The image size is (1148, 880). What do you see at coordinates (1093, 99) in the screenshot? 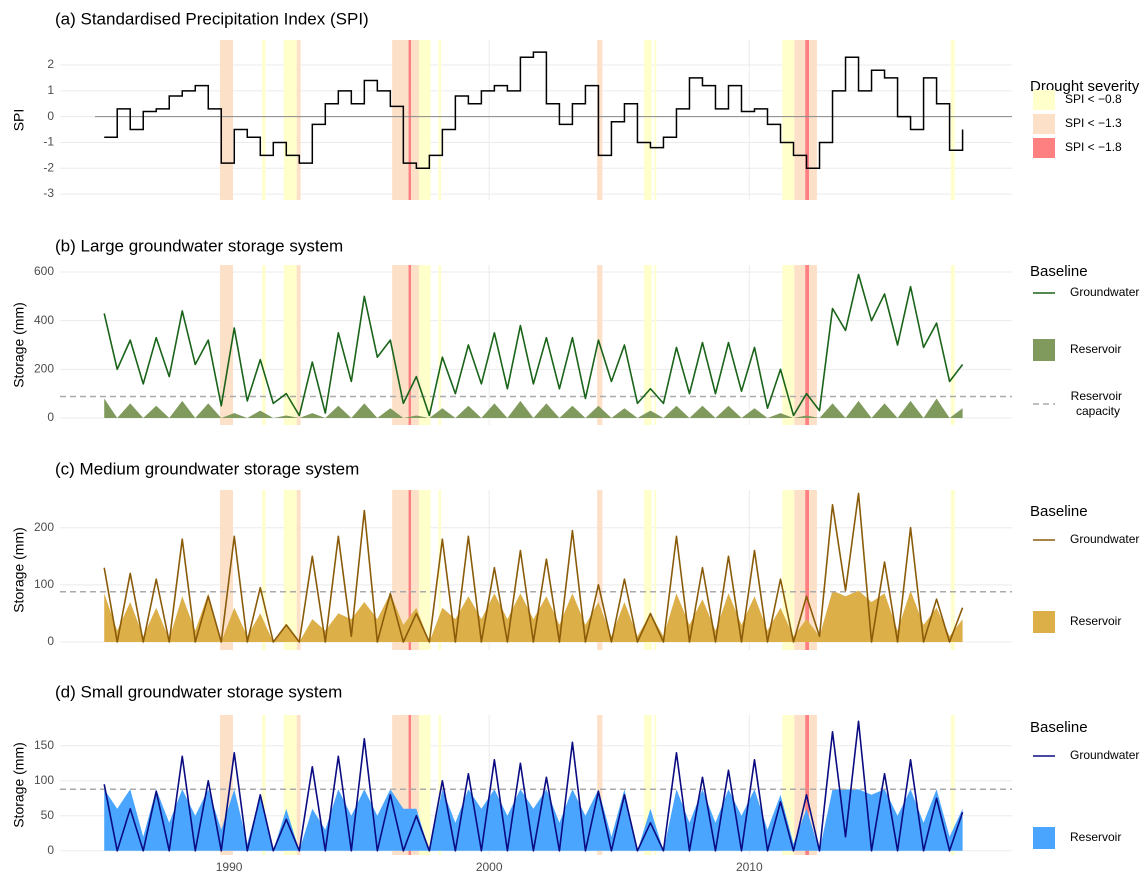
I see `legend-label: SPI < −0.8` at bounding box center [1093, 99].